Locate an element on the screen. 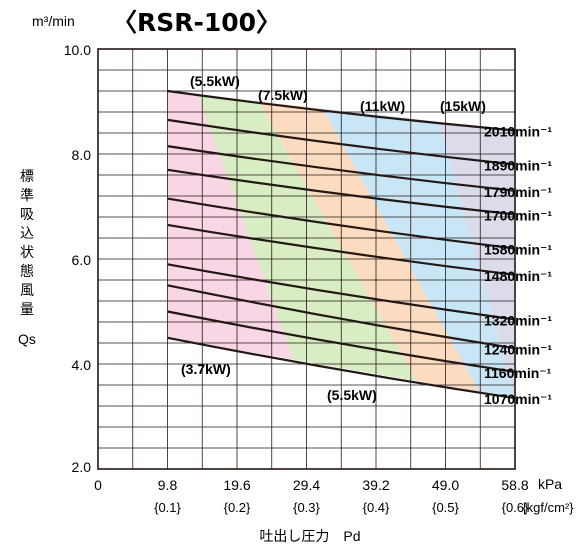  y-title-char: 風 is located at coordinates (27, 290).